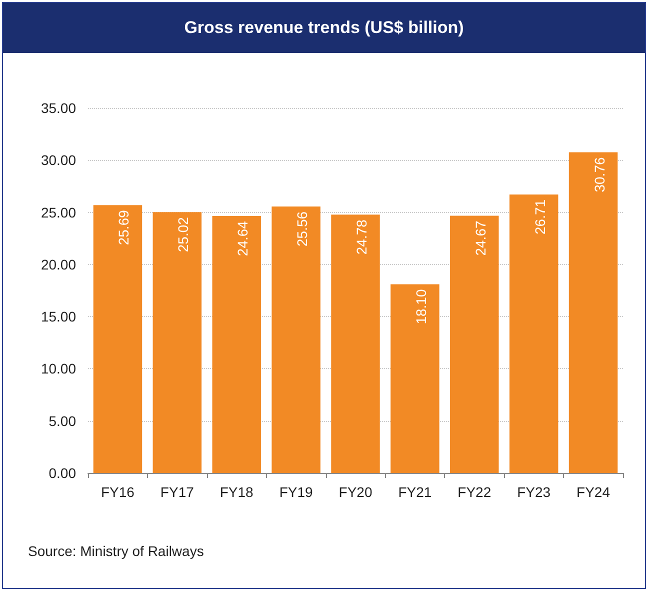 The width and height of the screenshot is (650, 593). Describe the element at coordinates (324, 28) in the screenshot. I see `chart-title: Gross revenue trends (US$ billion)` at that location.